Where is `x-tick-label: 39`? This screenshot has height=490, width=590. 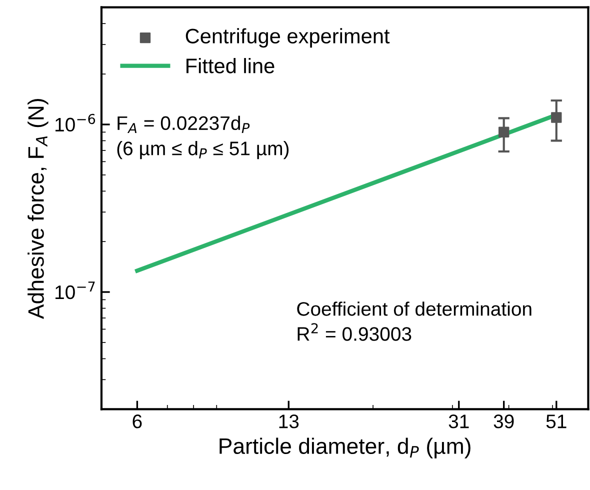
x-tick-label: 39 is located at coordinates (504, 421).